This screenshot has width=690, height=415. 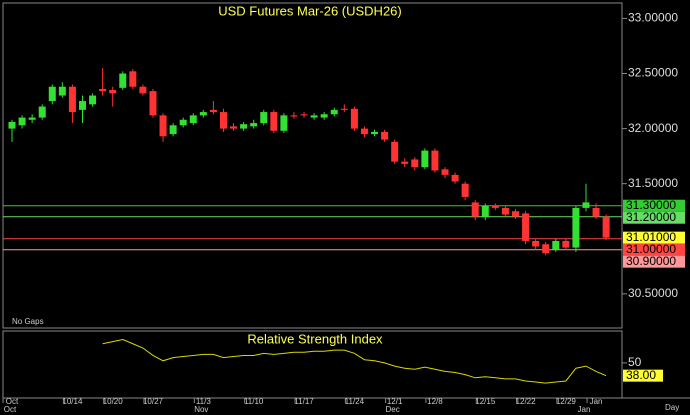 I want to click on y-tick-label: 30.50000, so click(x=653, y=293).